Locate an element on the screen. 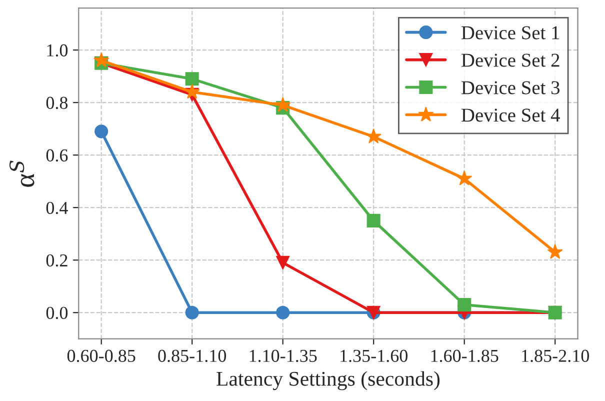 The width and height of the screenshot is (605, 401). y-axis-title: α$^{S}$ is located at coordinates (21, 173).